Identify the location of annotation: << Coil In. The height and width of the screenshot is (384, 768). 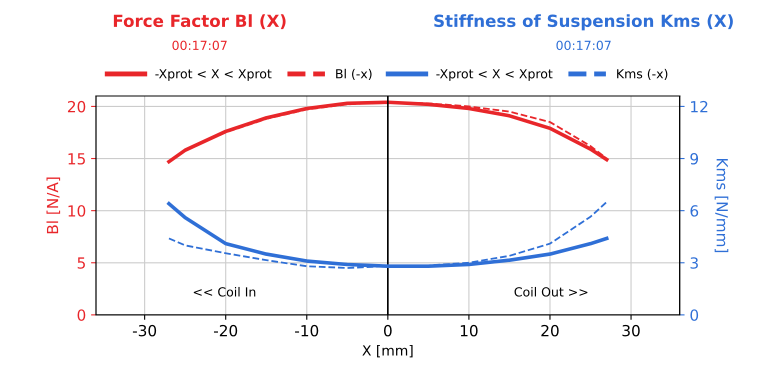
(225, 291).